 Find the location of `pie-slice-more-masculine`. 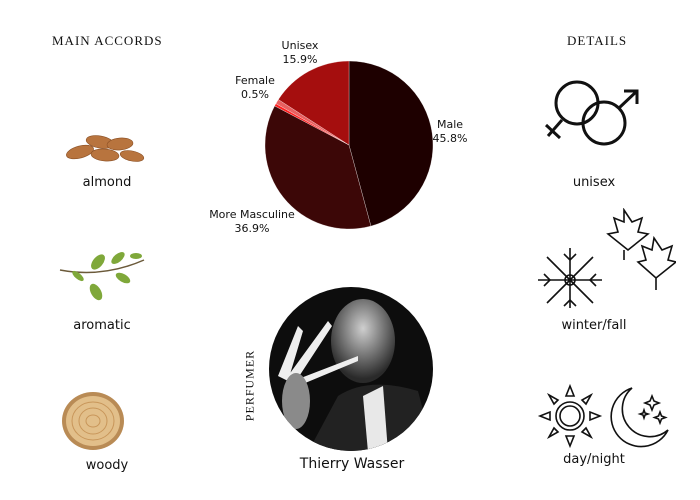

pie-slice-more-masculine is located at coordinates (318, 167).